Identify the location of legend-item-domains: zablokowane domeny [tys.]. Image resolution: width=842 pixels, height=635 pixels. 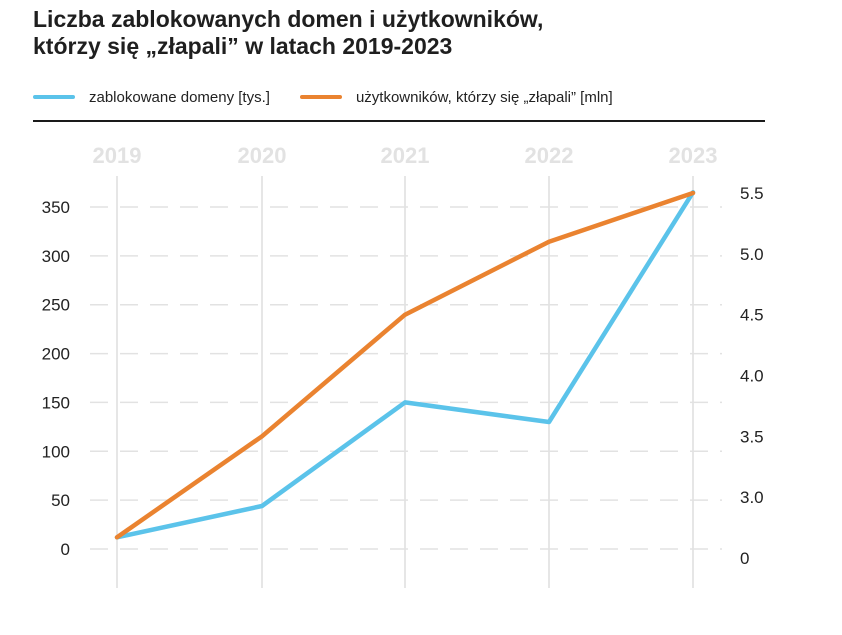
(151, 97).